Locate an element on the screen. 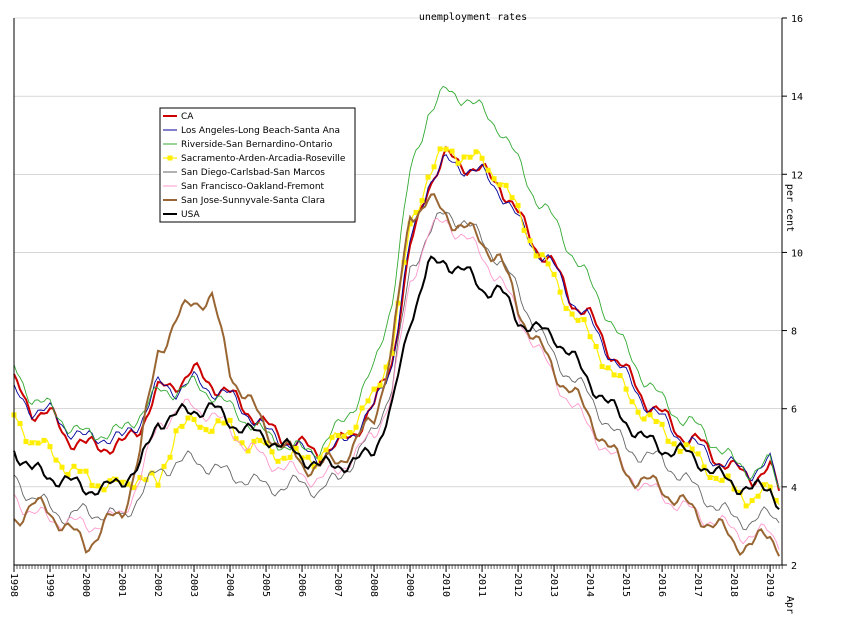 Image resolution: width=843 pixels, height=627 pixels. y-tick-label: 14 is located at coordinates (797, 97).